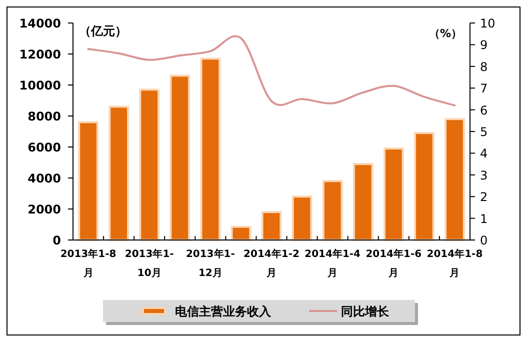 This screenshot has height=342, width=527. I want to click on y-axis-title: （亿元）, so click(103, 31).